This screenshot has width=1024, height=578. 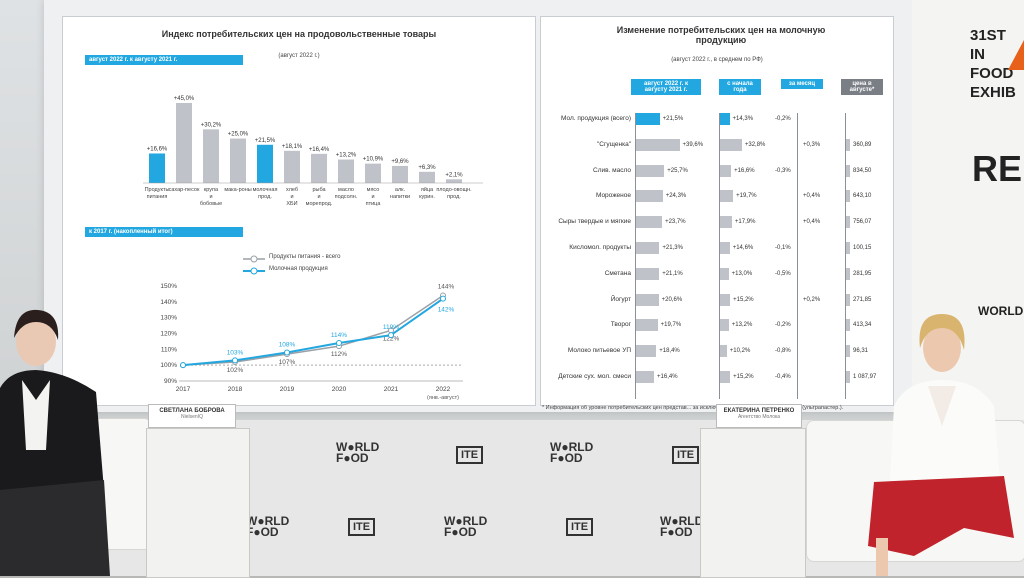 What do you see at coordinates (305, 257) in the screenshot?
I see `legend-total-label: Продукты питания - всего` at bounding box center [305, 257].